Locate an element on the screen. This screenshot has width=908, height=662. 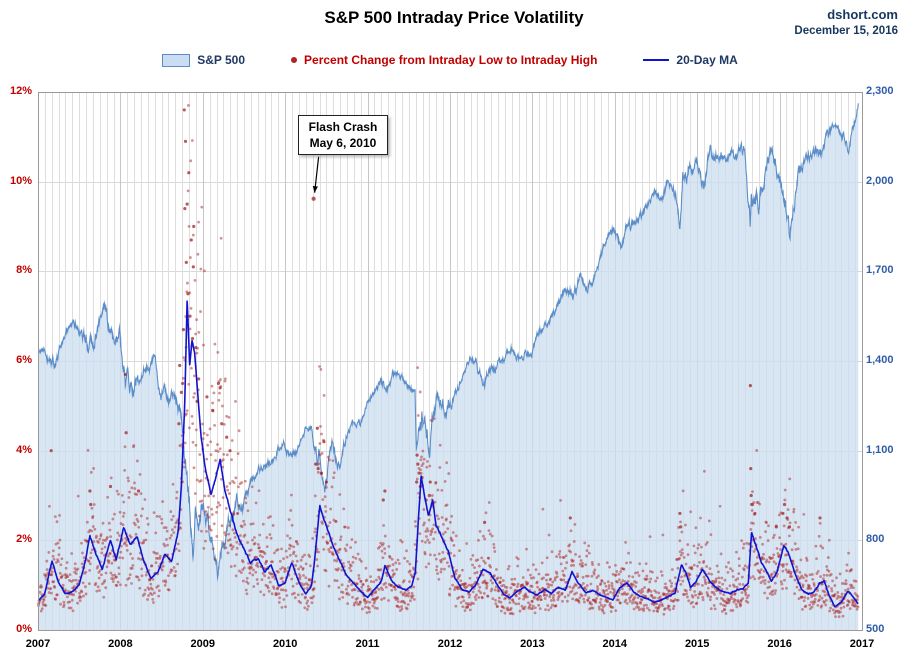
y-axis-left-tick-12: 12% is located at coordinates (20, 91).